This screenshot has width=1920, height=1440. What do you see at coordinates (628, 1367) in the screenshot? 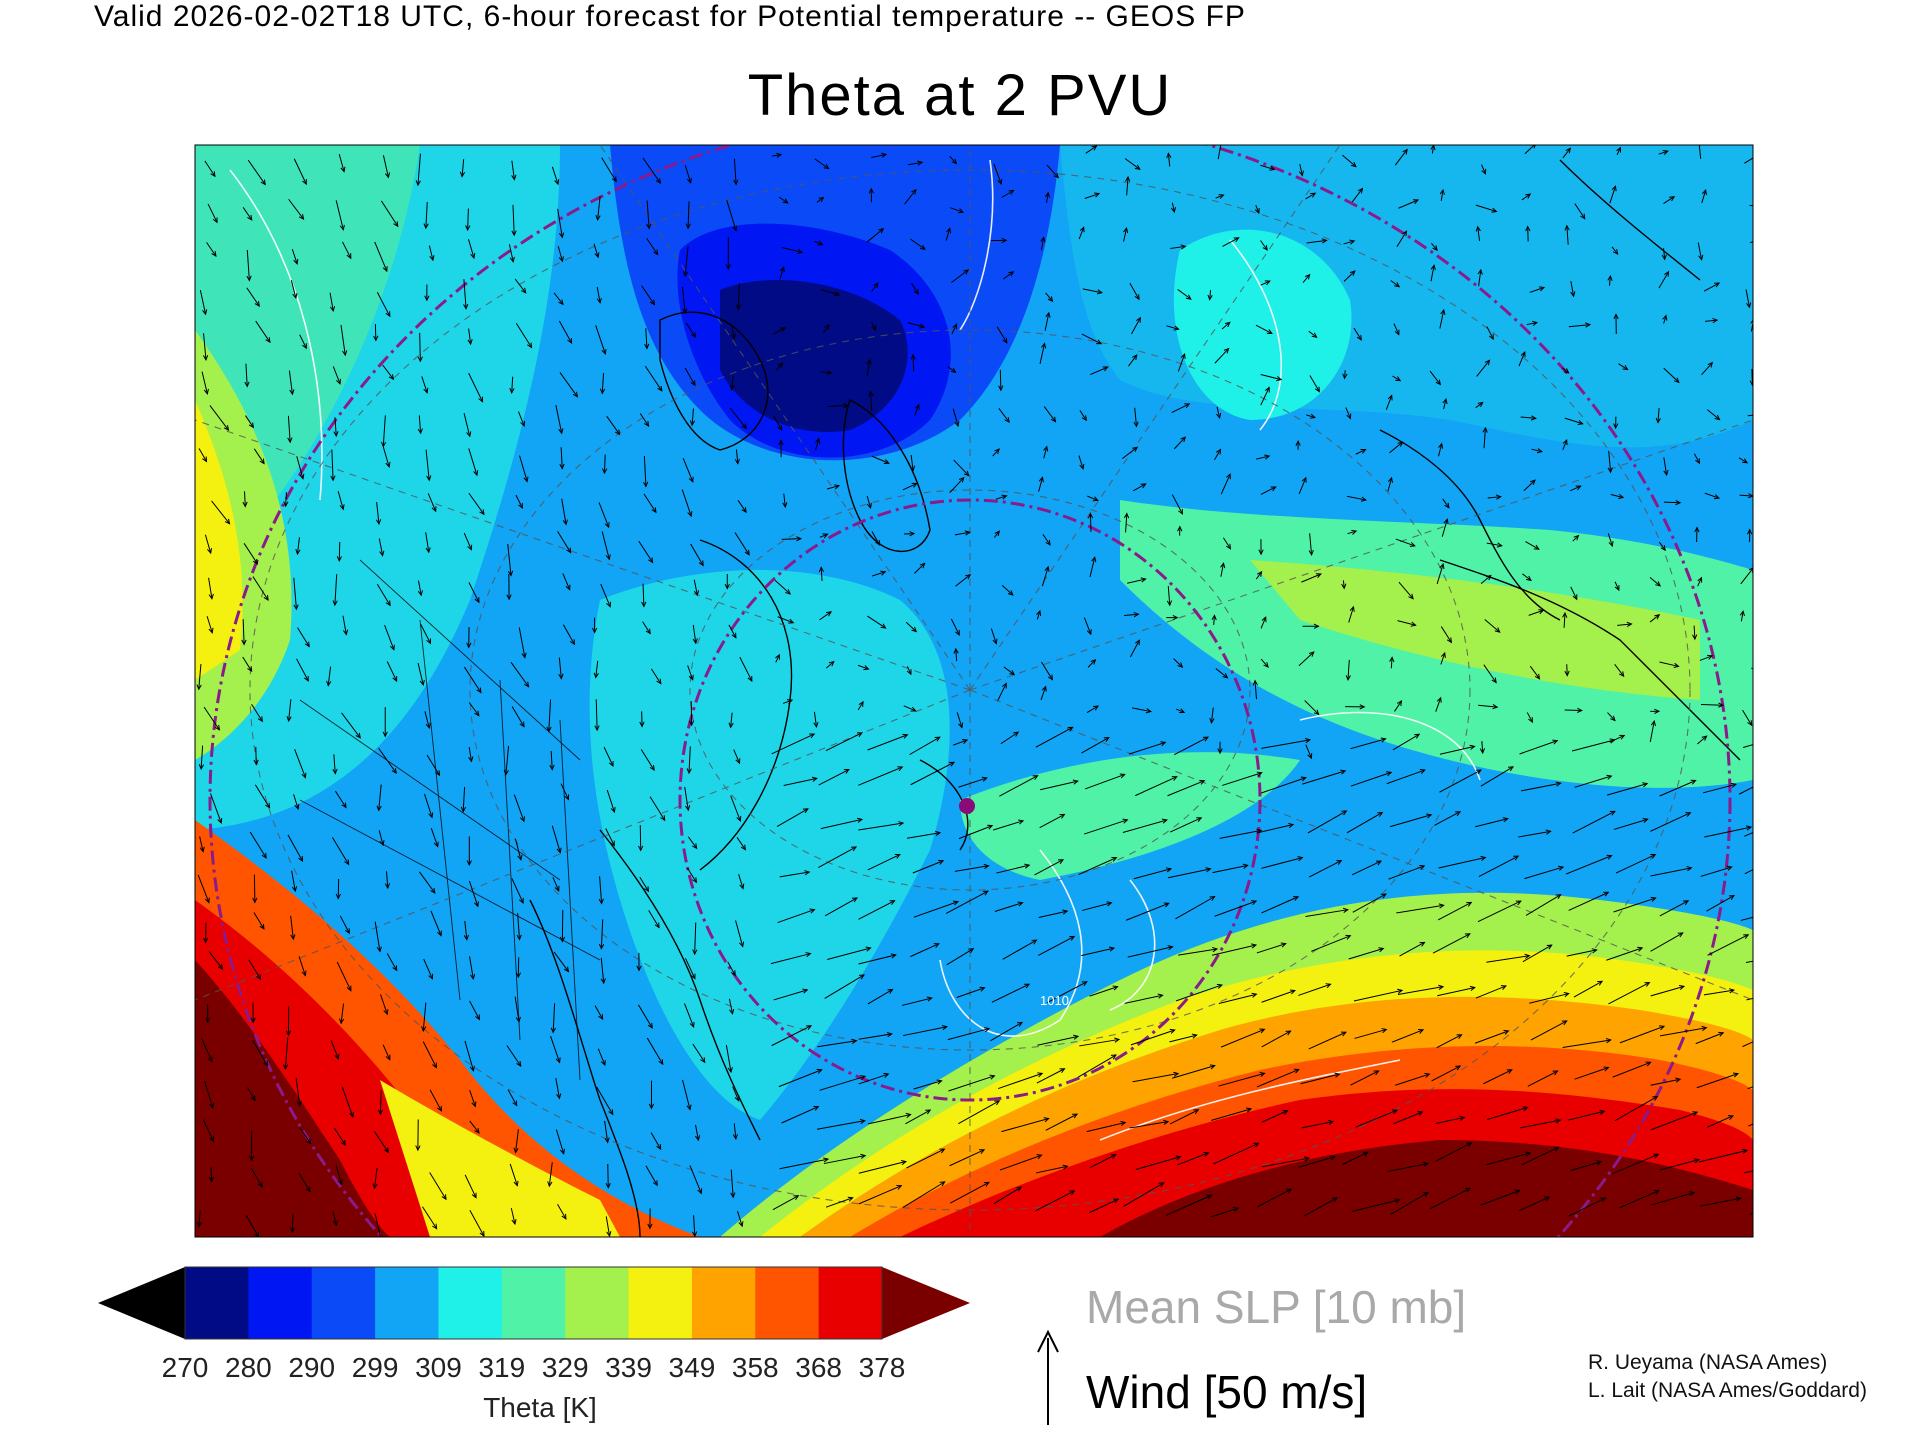
I see `colorbar-tick-label: 339` at bounding box center [628, 1367].